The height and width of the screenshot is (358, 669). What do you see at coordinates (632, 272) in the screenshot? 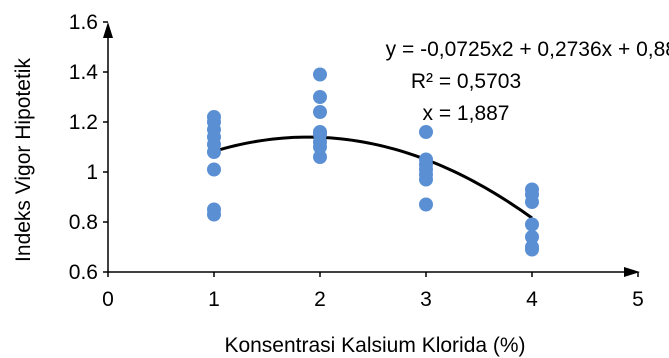
I see `x-axis-arrow` at bounding box center [632, 272].